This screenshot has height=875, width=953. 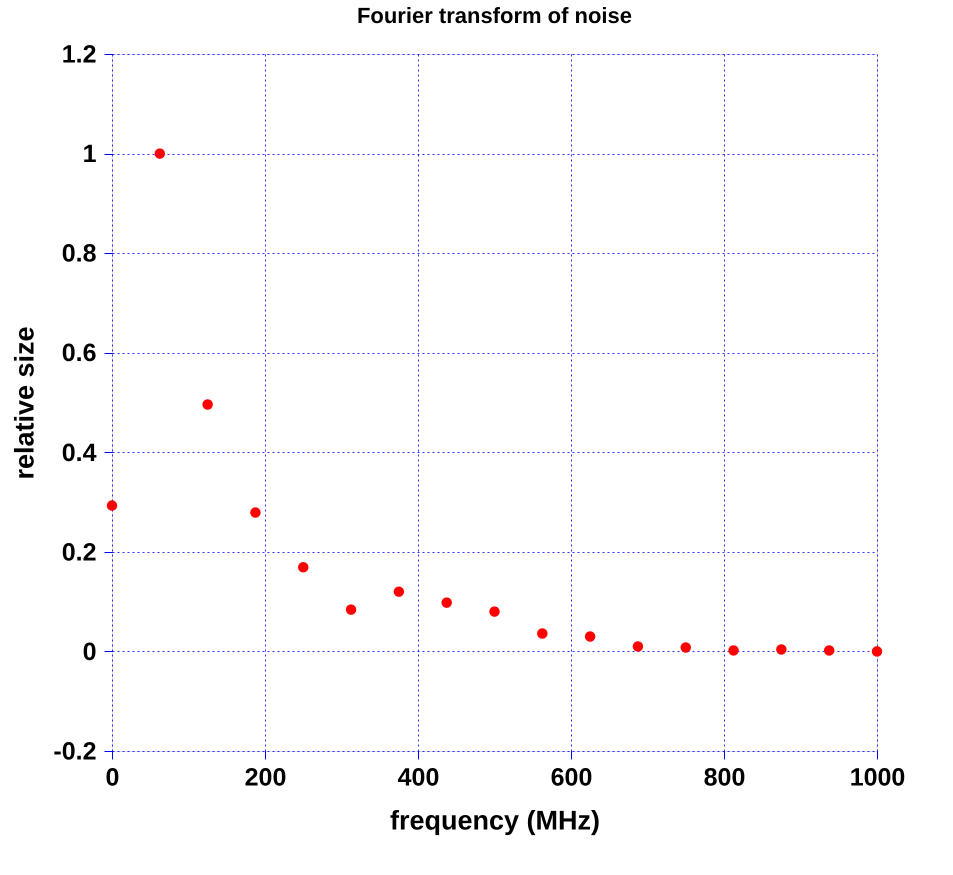 What do you see at coordinates (79, 452) in the screenshot?
I see `y-tick-label: 0.4` at bounding box center [79, 452].